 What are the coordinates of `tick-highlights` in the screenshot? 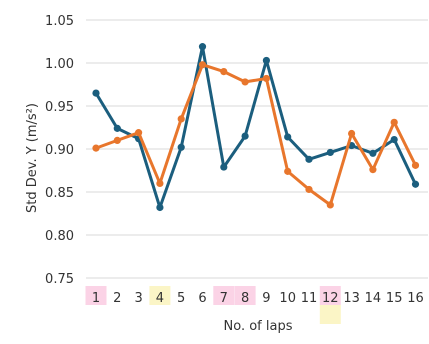 It's located at (213, 305).